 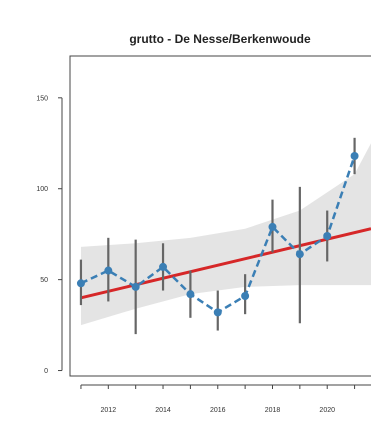 I want to click on x-tick-label: 2012, so click(x=109, y=410).